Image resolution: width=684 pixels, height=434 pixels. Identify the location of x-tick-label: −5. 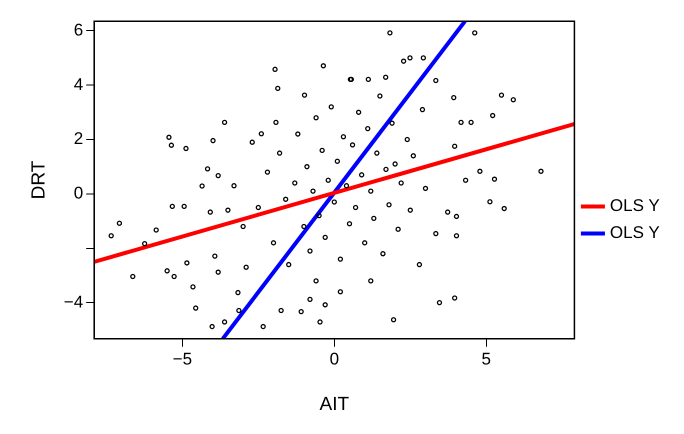
(182, 359).